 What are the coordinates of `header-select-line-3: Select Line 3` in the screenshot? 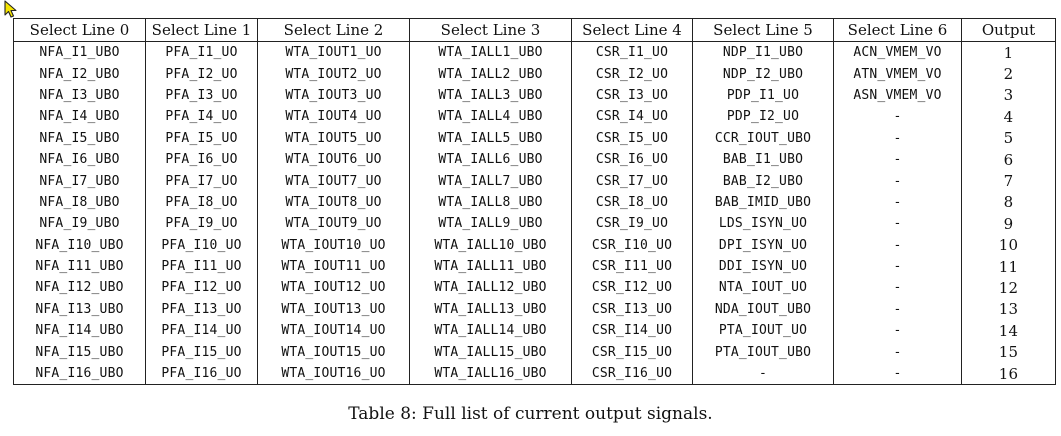 It's located at (490, 30).